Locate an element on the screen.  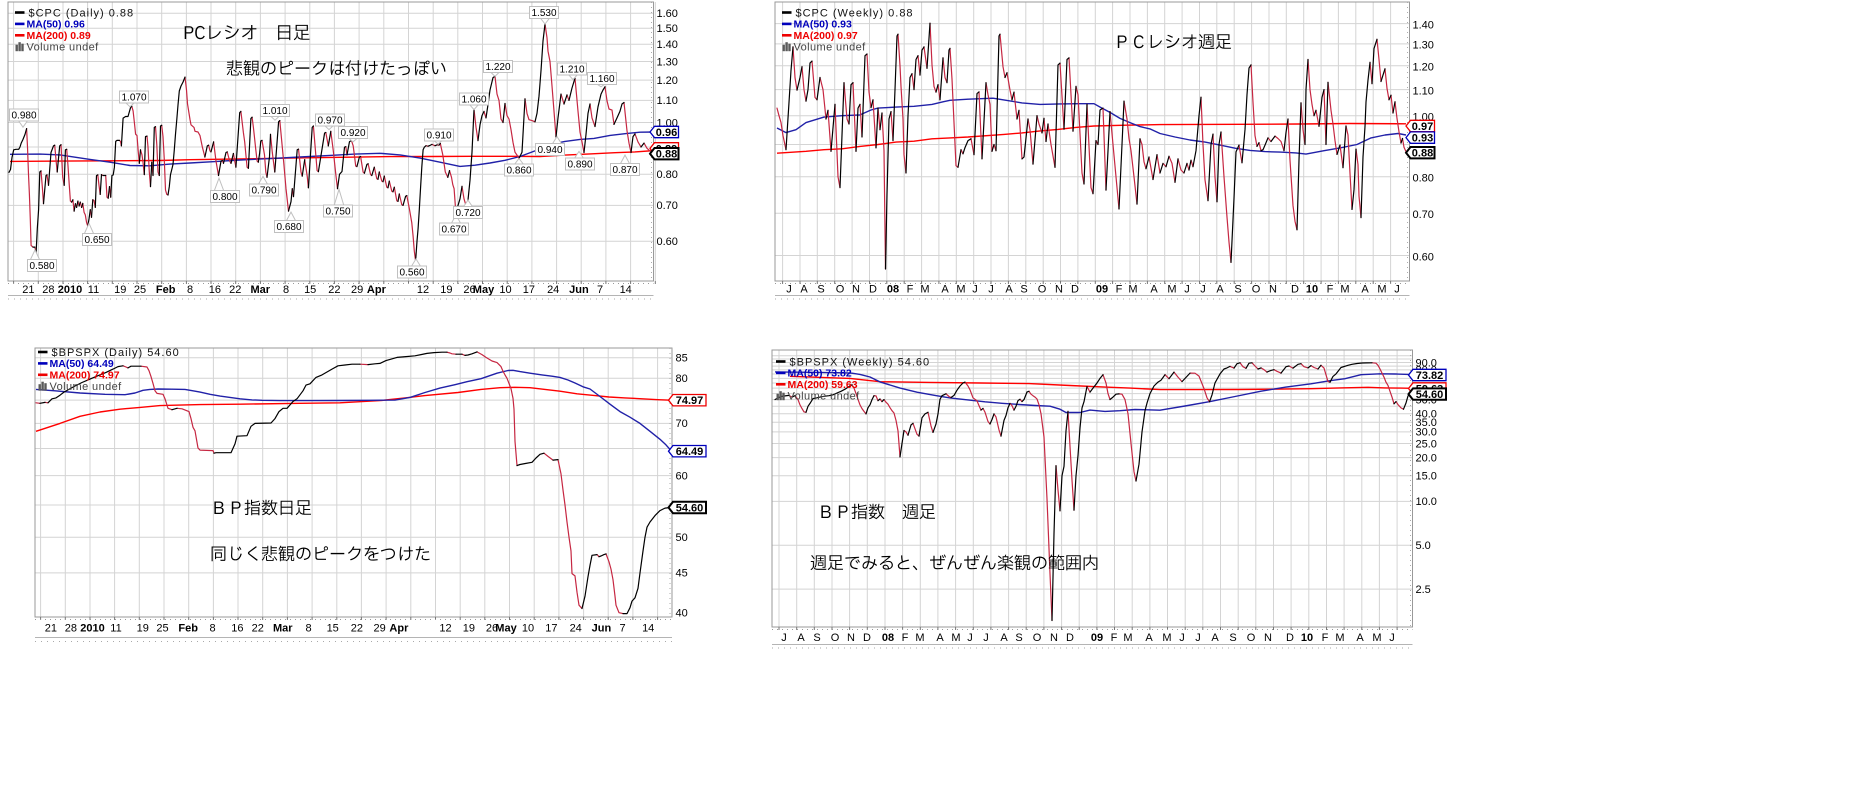
svg-text: Apr is located at coordinates (377, 290).